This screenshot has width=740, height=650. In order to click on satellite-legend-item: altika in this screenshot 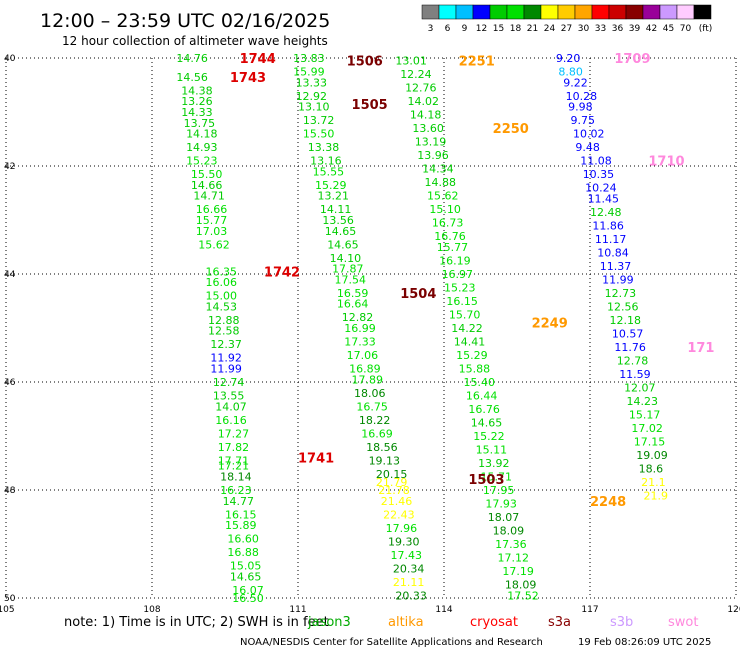, I will do `click(406, 622)`.